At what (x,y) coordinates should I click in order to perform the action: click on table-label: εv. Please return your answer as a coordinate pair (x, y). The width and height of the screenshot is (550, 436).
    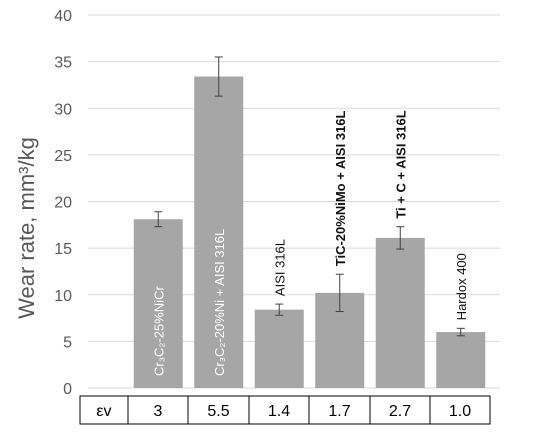
    Looking at the image, I should click on (103, 411).